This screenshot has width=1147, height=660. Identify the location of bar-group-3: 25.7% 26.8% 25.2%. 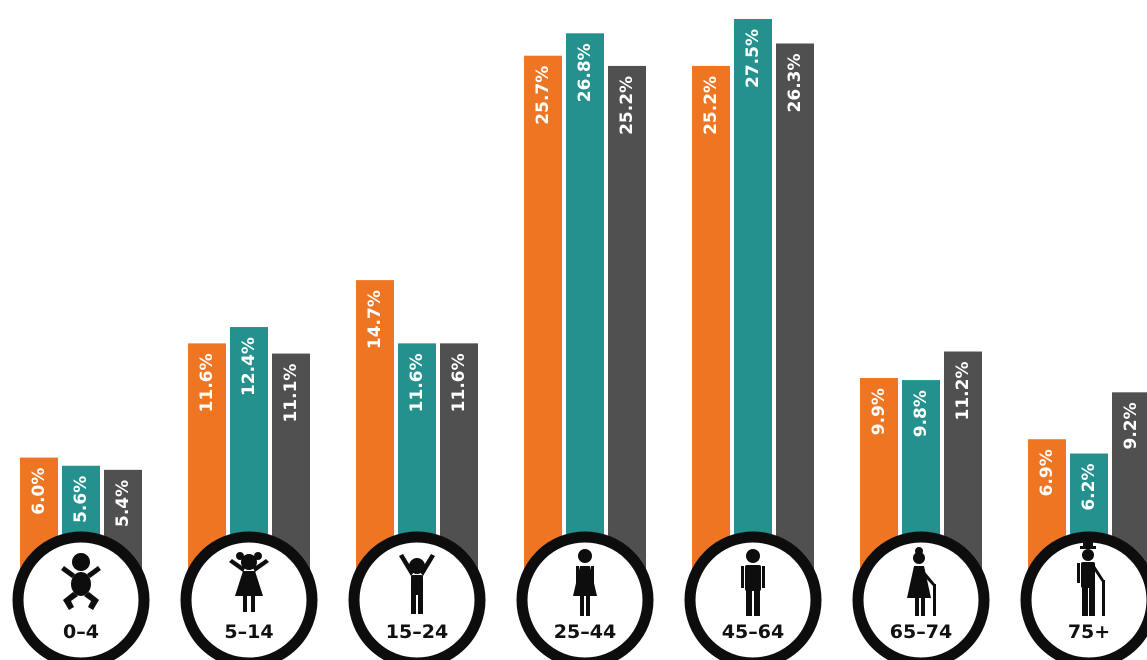
(585, 307).